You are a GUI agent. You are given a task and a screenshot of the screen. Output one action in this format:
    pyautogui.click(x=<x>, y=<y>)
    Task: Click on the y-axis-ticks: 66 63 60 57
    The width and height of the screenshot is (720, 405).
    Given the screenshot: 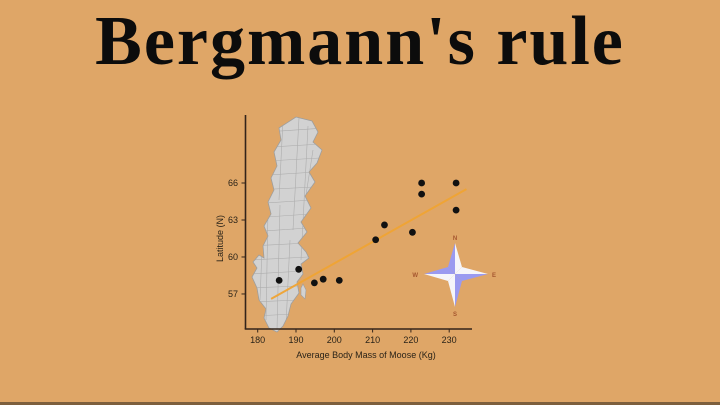 What is the action you would take?
    pyautogui.click(x=237, y=238)
    